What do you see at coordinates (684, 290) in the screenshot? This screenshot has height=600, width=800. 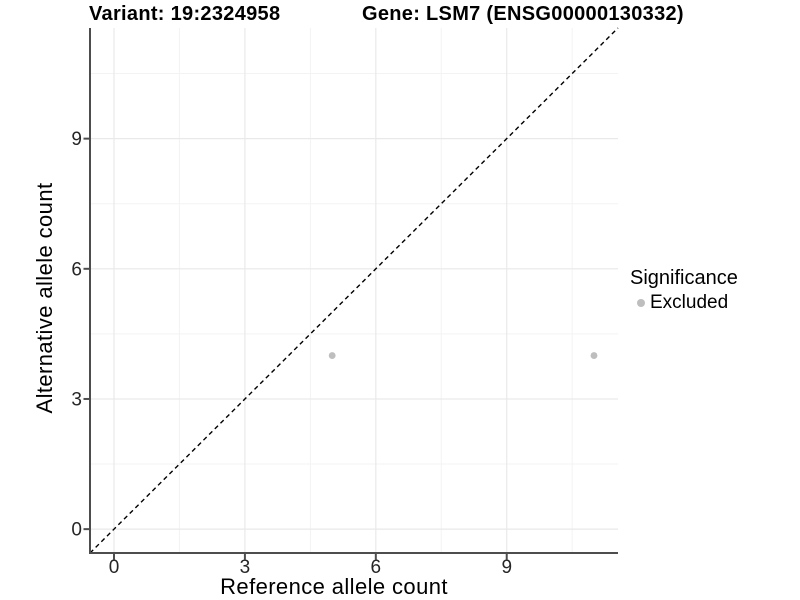 I see `legend: Significance Excluded` at bounding box center [684, 290].